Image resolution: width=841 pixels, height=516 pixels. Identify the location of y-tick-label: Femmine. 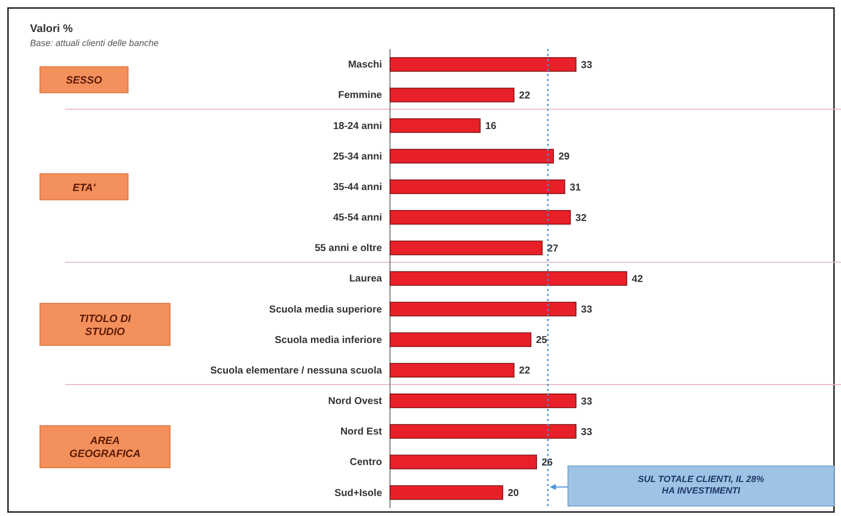
(360, 96).